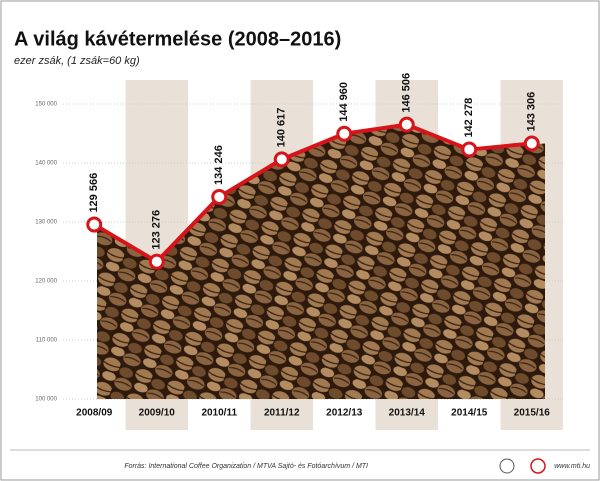 This screenshot has height=481, width=600. What do you see at coordinates (219, 413) in the screenshot?
I see `x-tick-label: 2010/11` at bounding box center [219, 413].